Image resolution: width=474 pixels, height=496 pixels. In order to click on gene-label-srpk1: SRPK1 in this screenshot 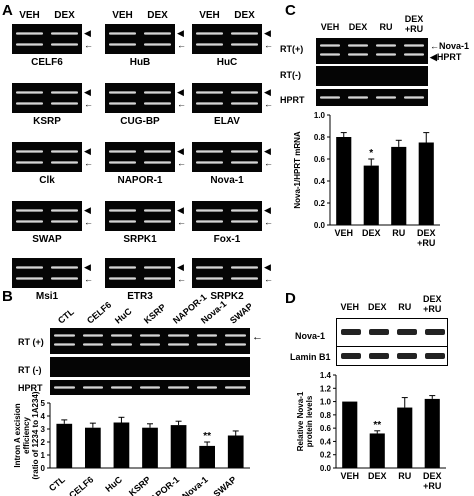, I will do `click(140, 239)`.